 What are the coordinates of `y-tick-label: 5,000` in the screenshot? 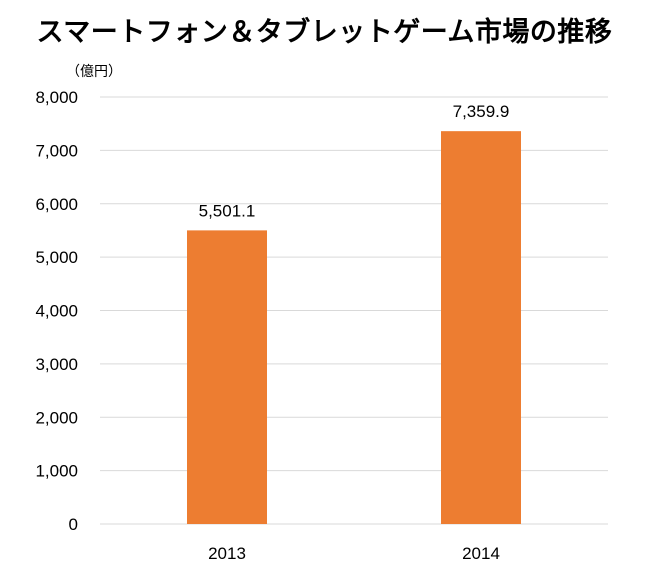 It's located at (56, 257).